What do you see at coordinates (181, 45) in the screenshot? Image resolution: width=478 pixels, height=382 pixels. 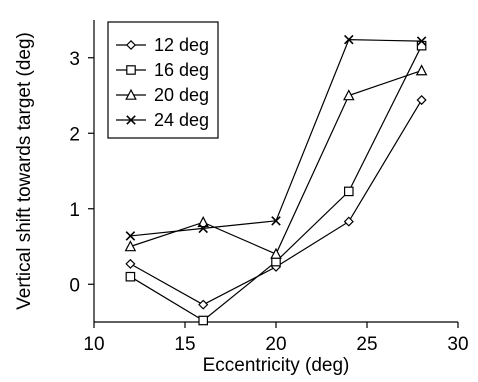 I see `legend-label-12-deg: 12 deg` at bounding box center [181, 45].